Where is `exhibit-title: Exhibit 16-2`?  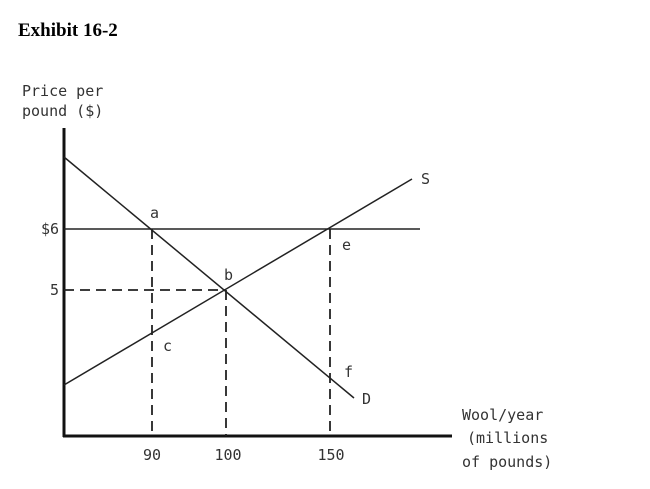 exhibit-title: Exhibit 16-2 is located at coordinates (68, 30).